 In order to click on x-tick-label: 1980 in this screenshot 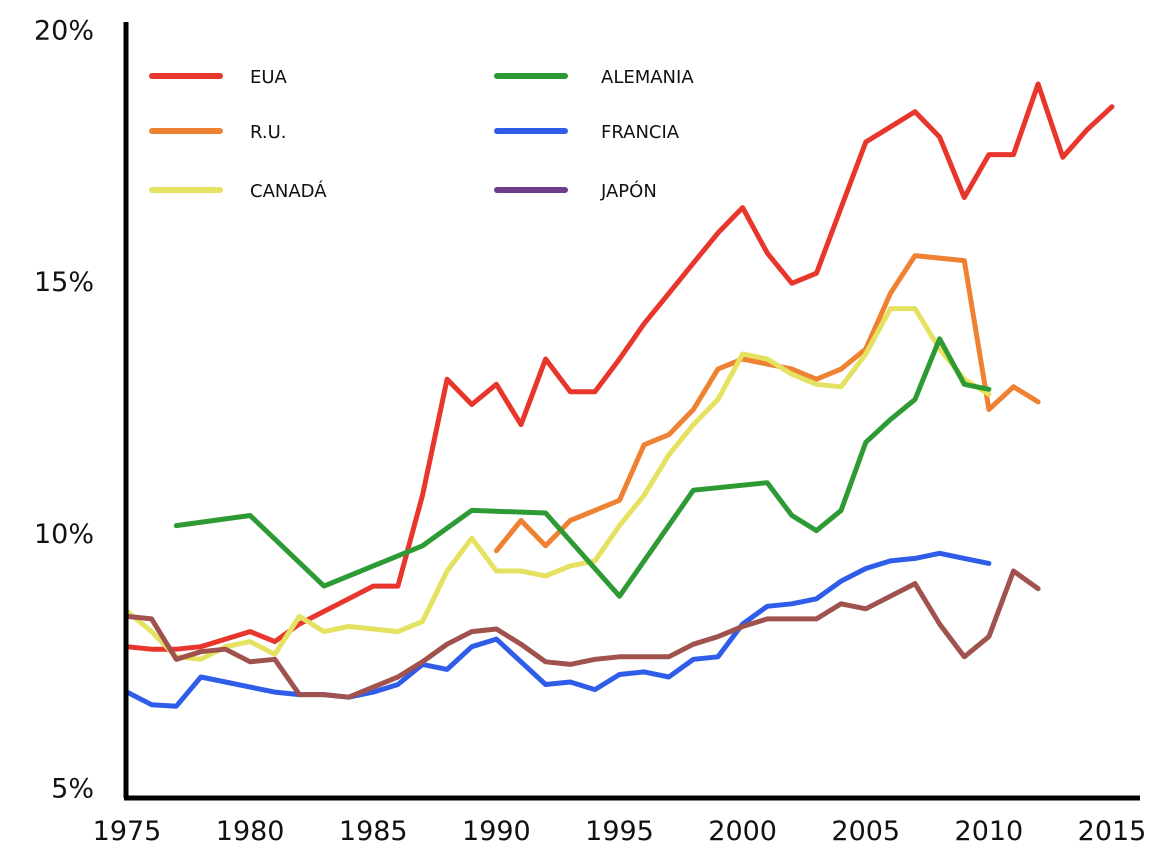, I will do `click(250, 831)`.